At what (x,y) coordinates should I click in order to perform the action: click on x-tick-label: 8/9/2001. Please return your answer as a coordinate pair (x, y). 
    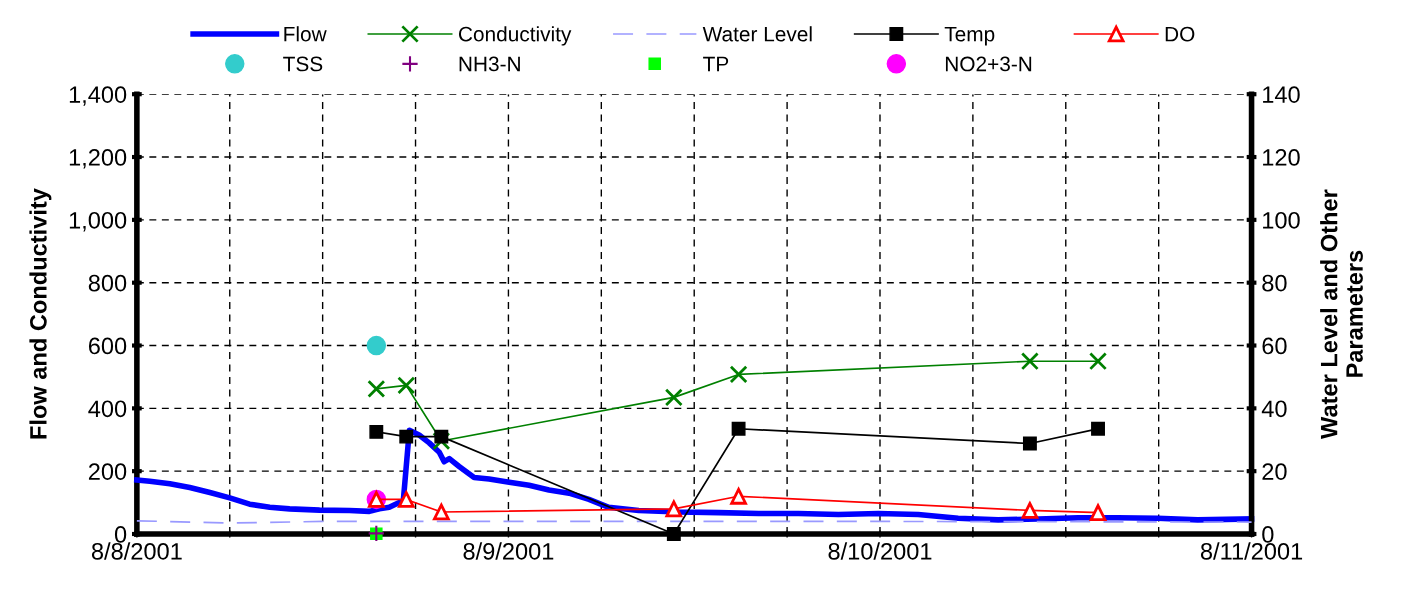
    Looking at the image, I should click on (508, 551).